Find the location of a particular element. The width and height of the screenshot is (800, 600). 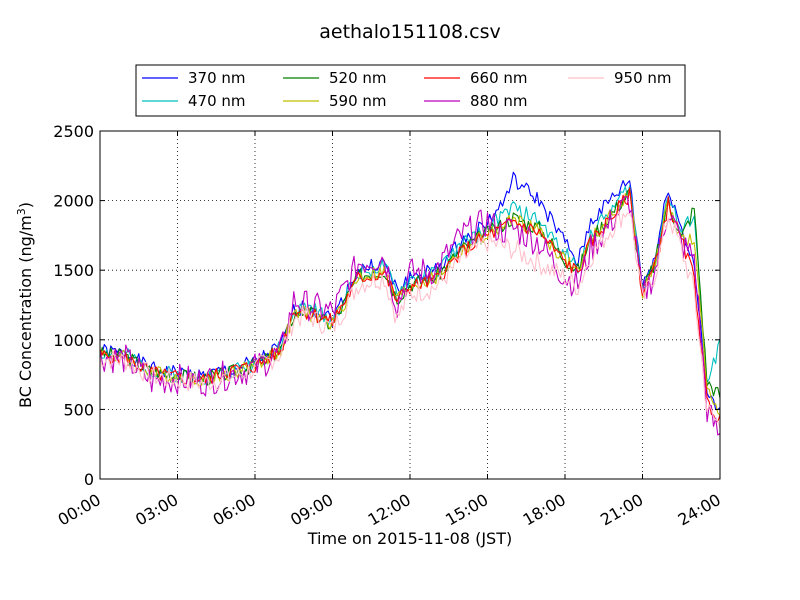

y-tick-label: 500 is located at coordinates (78, 409).